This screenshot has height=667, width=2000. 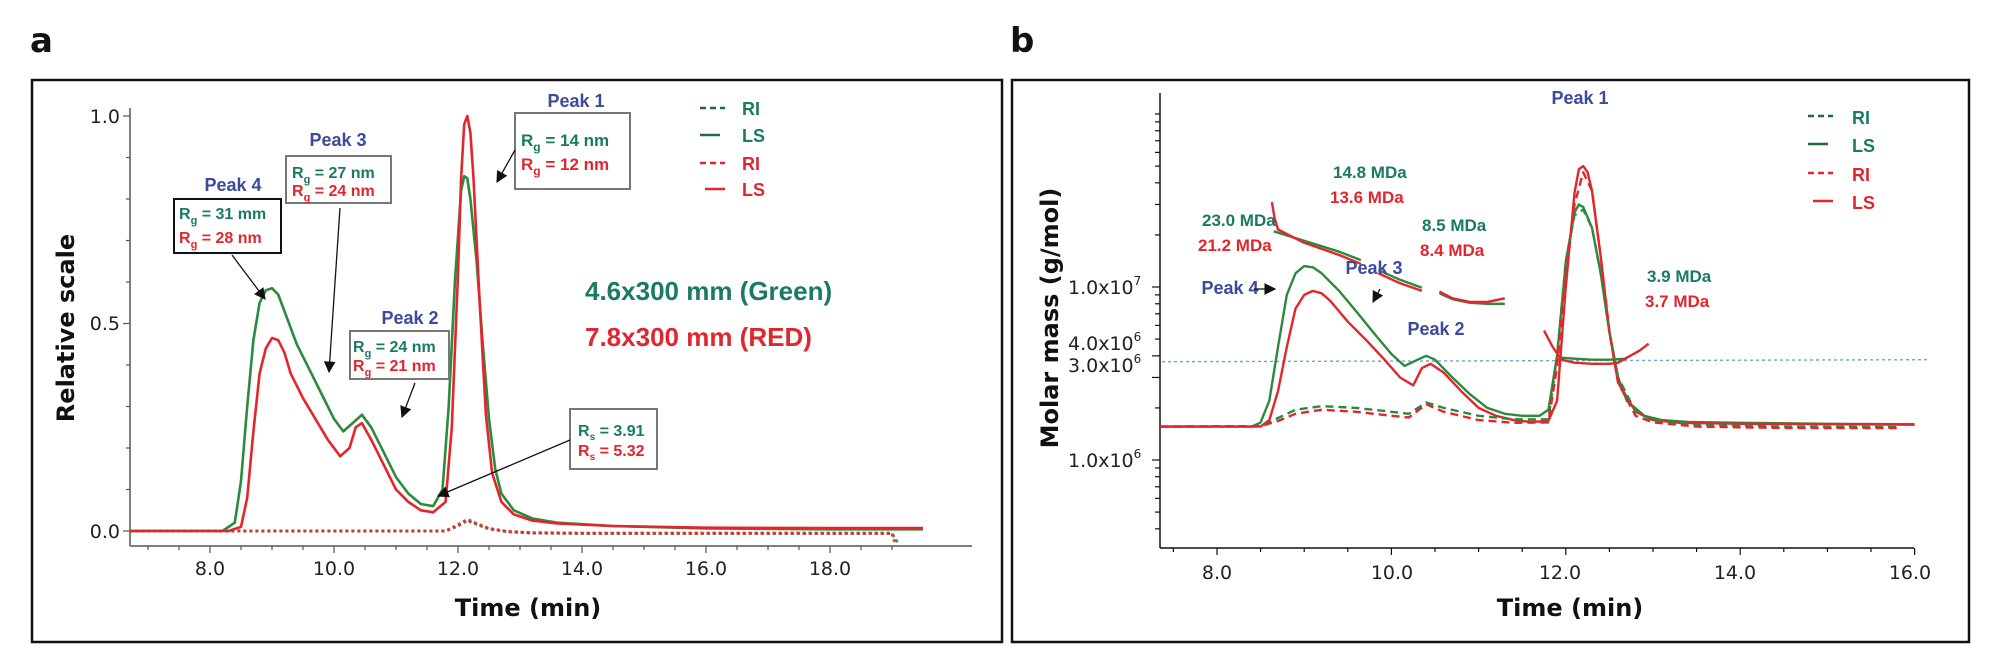 I want to click on panel-b-x-ticks, so click(x=1544, y=551).